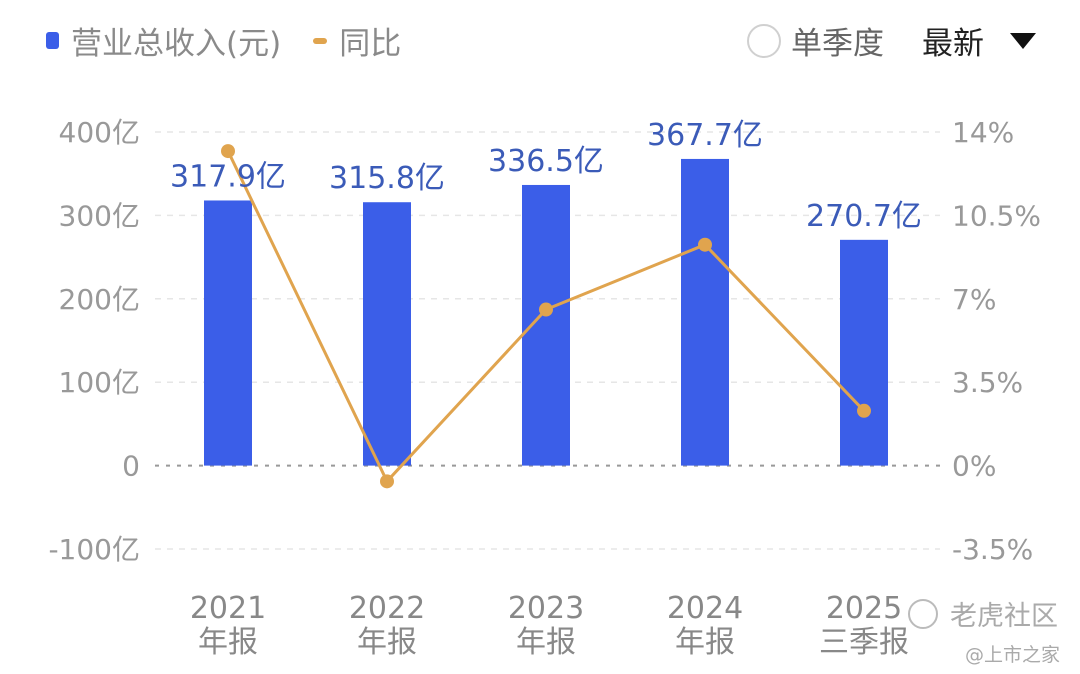  I want to click on single-quarter-label: 单季度, so click(837, 44).